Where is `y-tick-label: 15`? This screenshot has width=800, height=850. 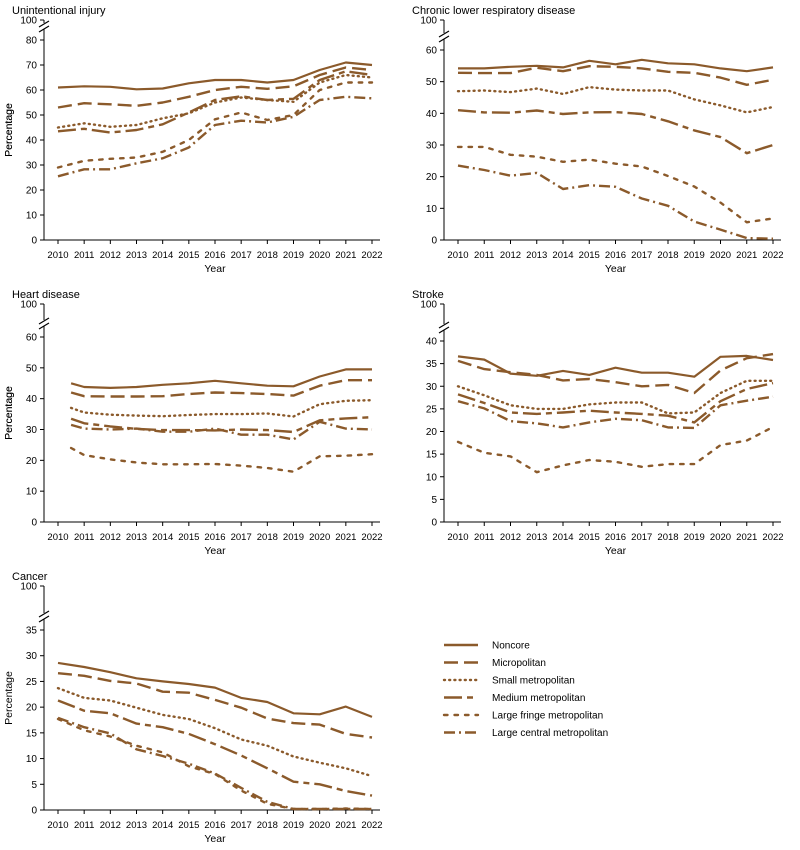 y-tick-label: 15 is located at coordinates (32, 733).